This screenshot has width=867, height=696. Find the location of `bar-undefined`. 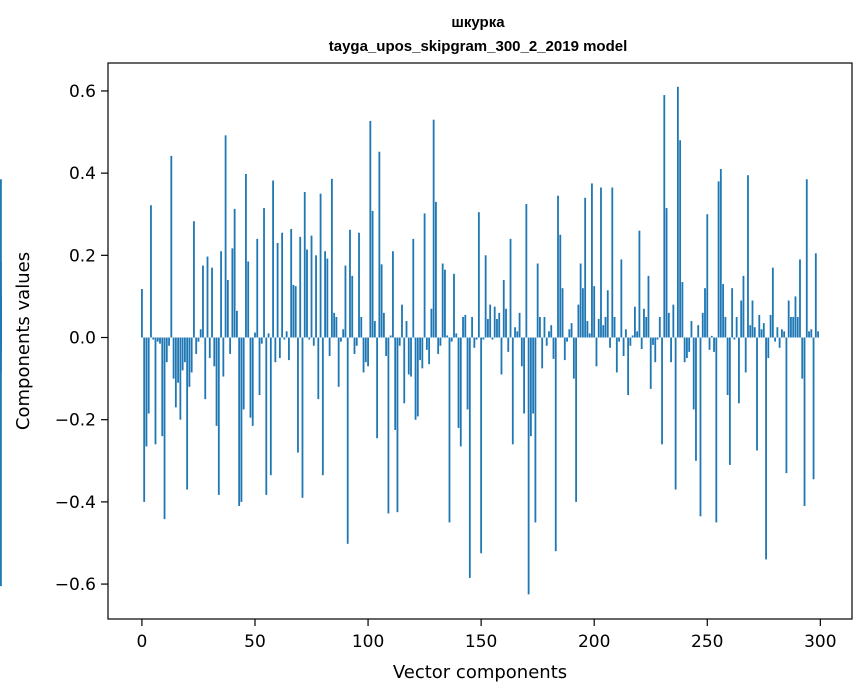

bar-undefined is located at coordinates (1, 462).